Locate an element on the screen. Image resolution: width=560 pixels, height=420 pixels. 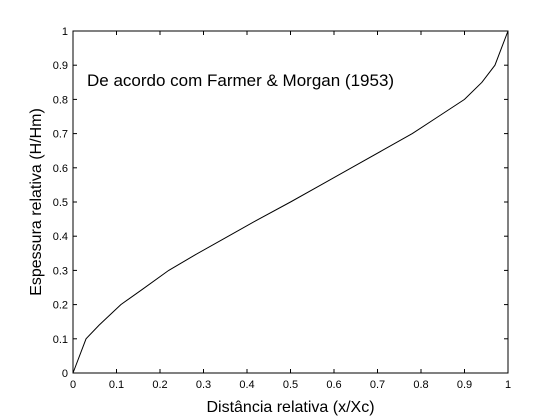
annotation-text: De acordo com Farmer & Morgan (1953) is located at coordinates (240, 80).